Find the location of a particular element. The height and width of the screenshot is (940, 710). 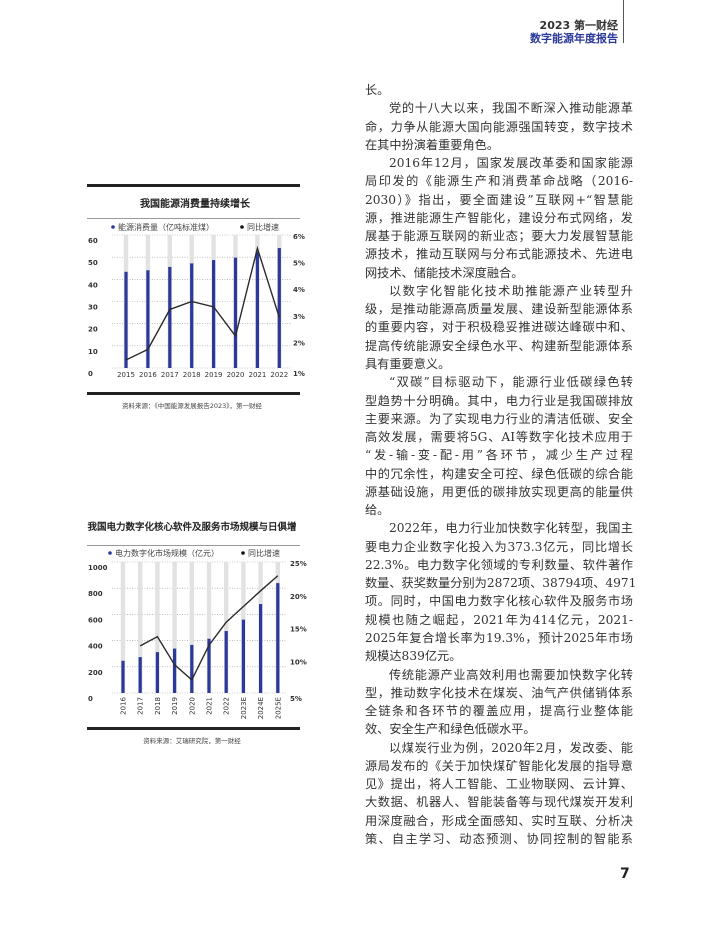

text-line: 2025年复合增长率为19.3%，预计2025年市场 is located at coordinates (499, 637).